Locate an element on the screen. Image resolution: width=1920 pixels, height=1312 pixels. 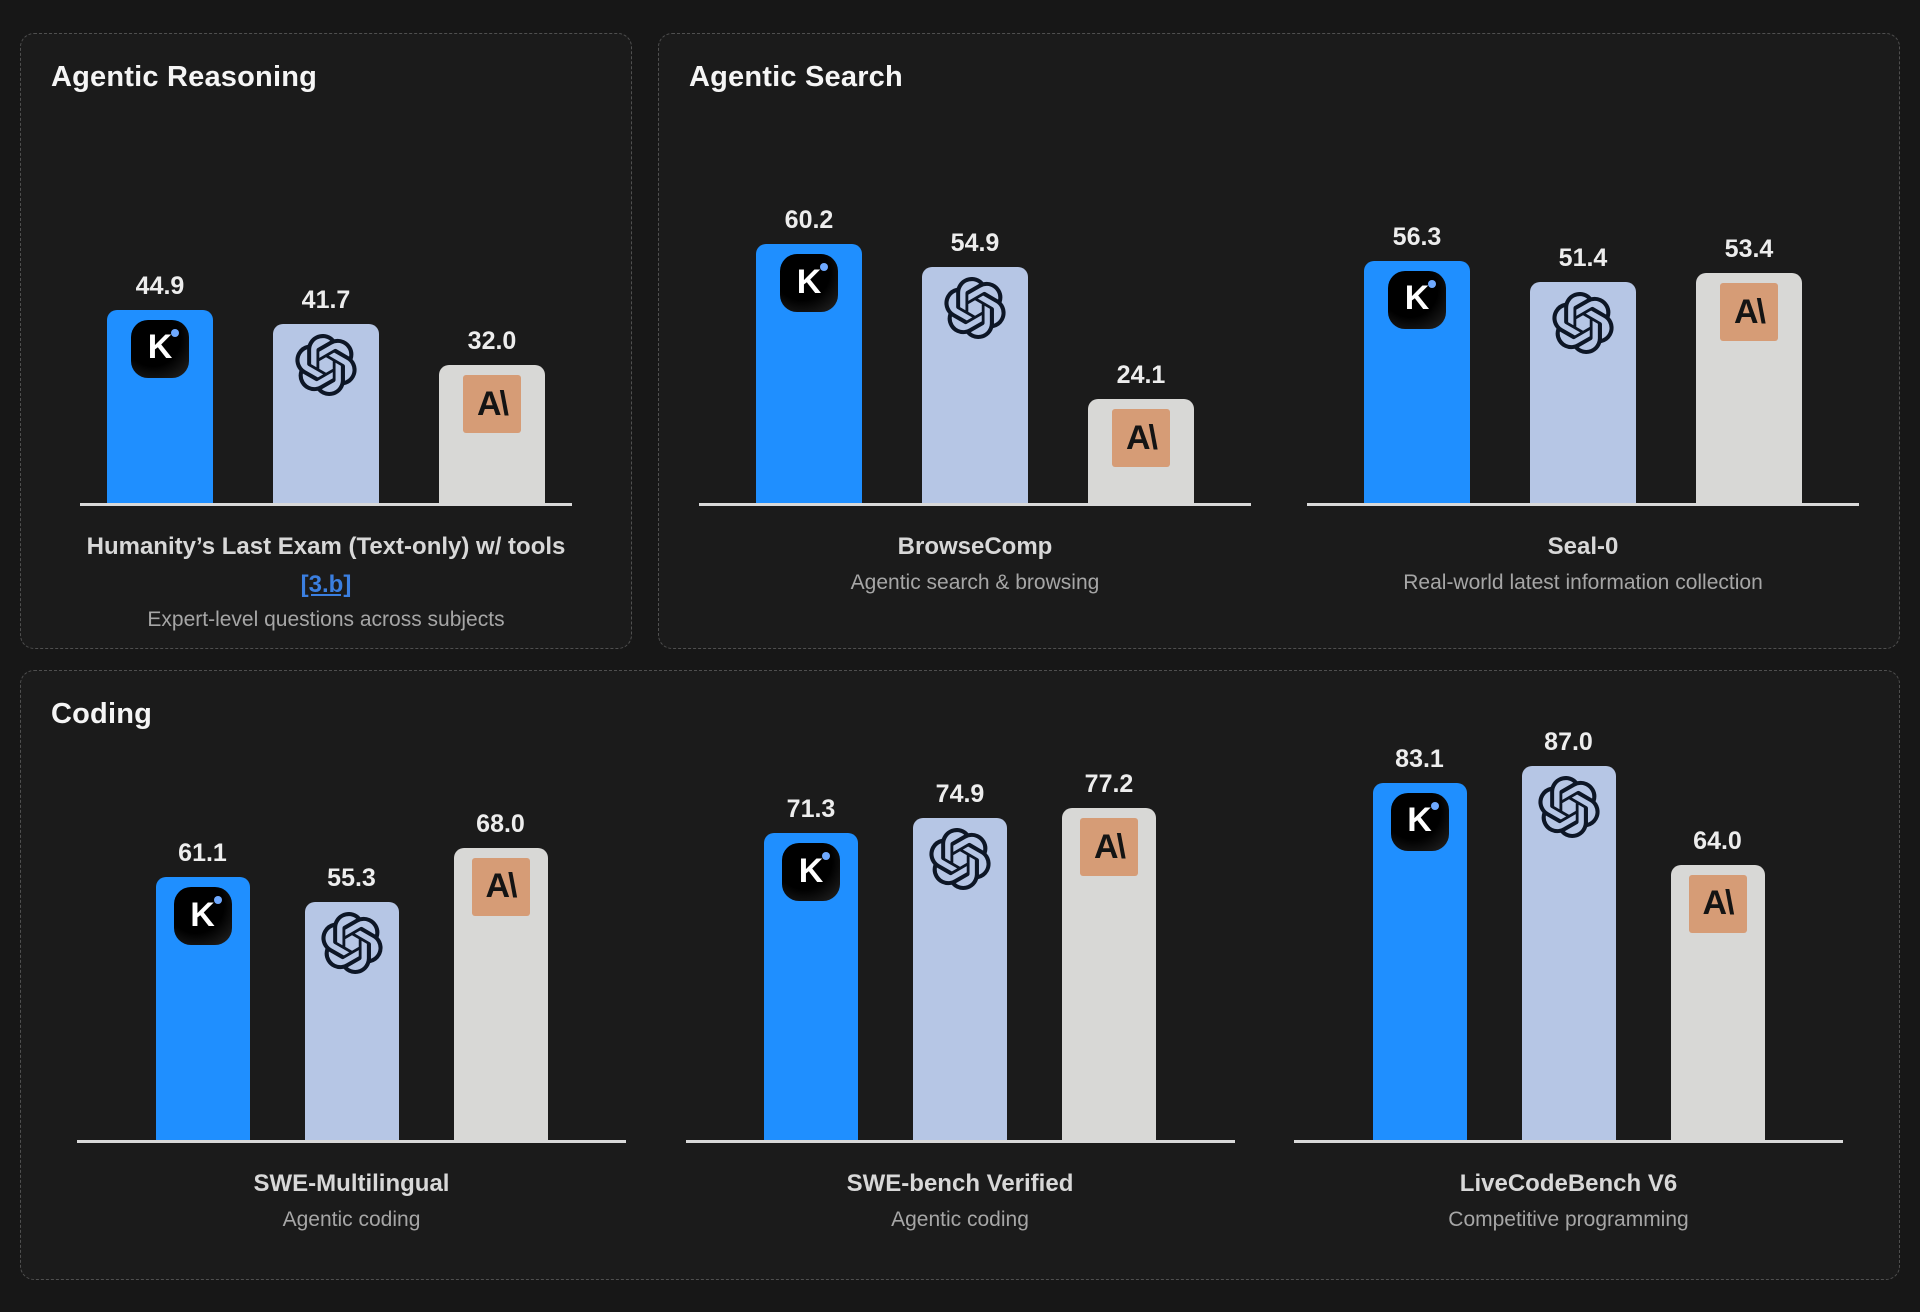
panel-agentic-reasoning: Agentic Reasoning 44.9 K 41.7 is located at coordinates (326, 341).